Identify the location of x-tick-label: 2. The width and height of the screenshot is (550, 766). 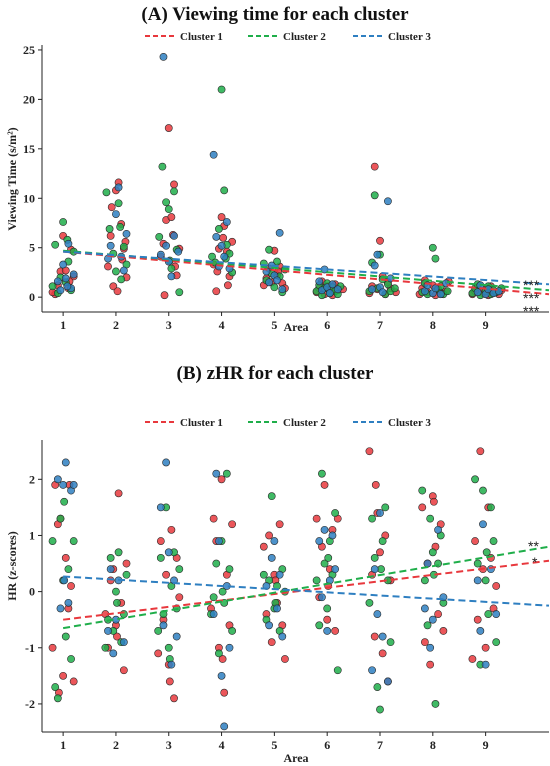
(116, 325).